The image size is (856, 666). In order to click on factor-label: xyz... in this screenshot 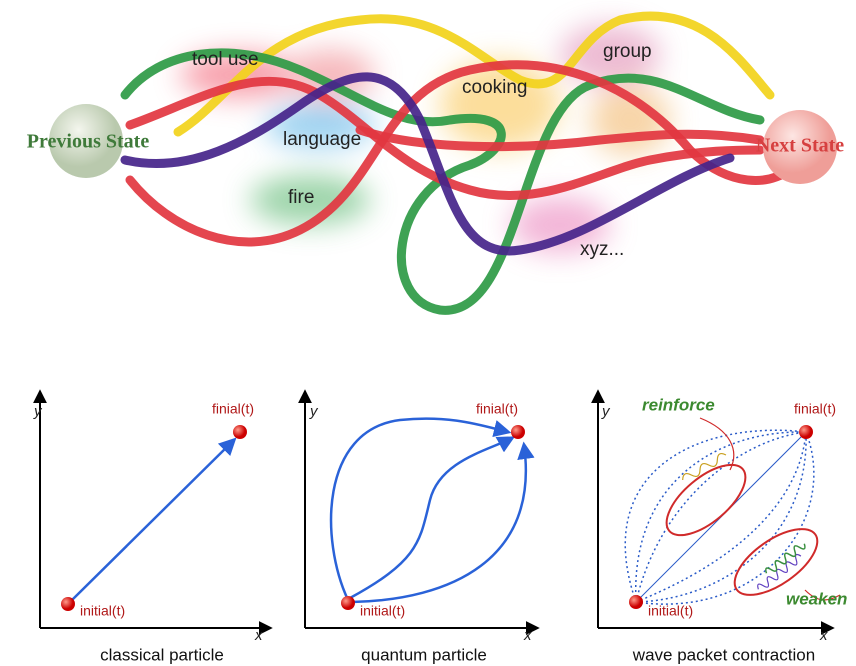, I will do `click(602, 249)`.